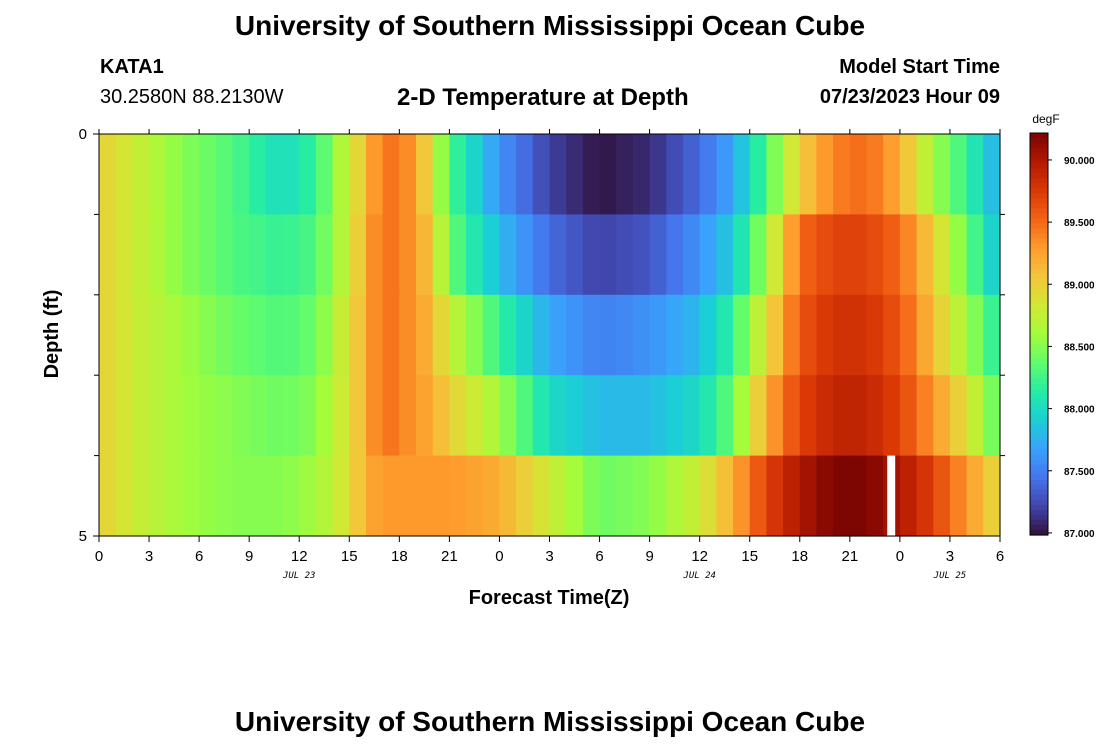 The height and width of the screenshot is (750, 1100). Describe the element at coordinates (950, 576) in the screenshot. I see `x-date-label: JUL 25` at that location.